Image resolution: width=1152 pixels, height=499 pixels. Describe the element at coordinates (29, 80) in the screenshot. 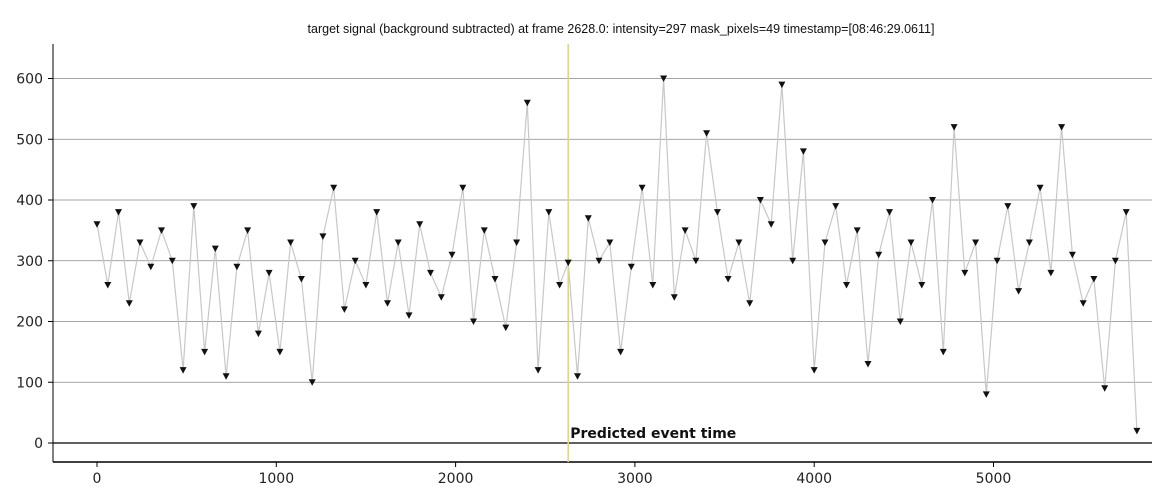

I see `y-tick-label: 600` at that location.